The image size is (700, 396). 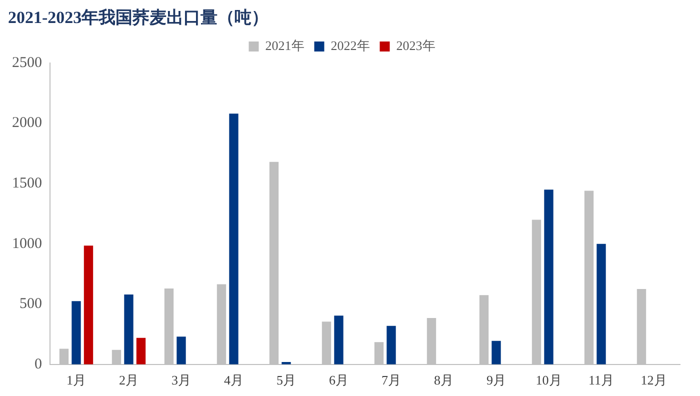 I want to click on legend-label: 2023年, so click(x=416, y=45).